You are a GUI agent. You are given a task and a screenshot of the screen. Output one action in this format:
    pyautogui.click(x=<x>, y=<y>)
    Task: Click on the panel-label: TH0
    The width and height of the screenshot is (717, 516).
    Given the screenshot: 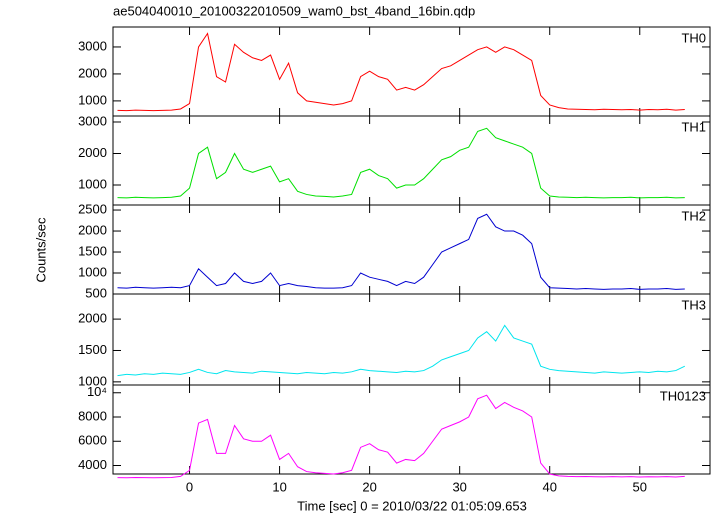 What is the action you would take?
    pyautogui.click(x=693, y=37)
    